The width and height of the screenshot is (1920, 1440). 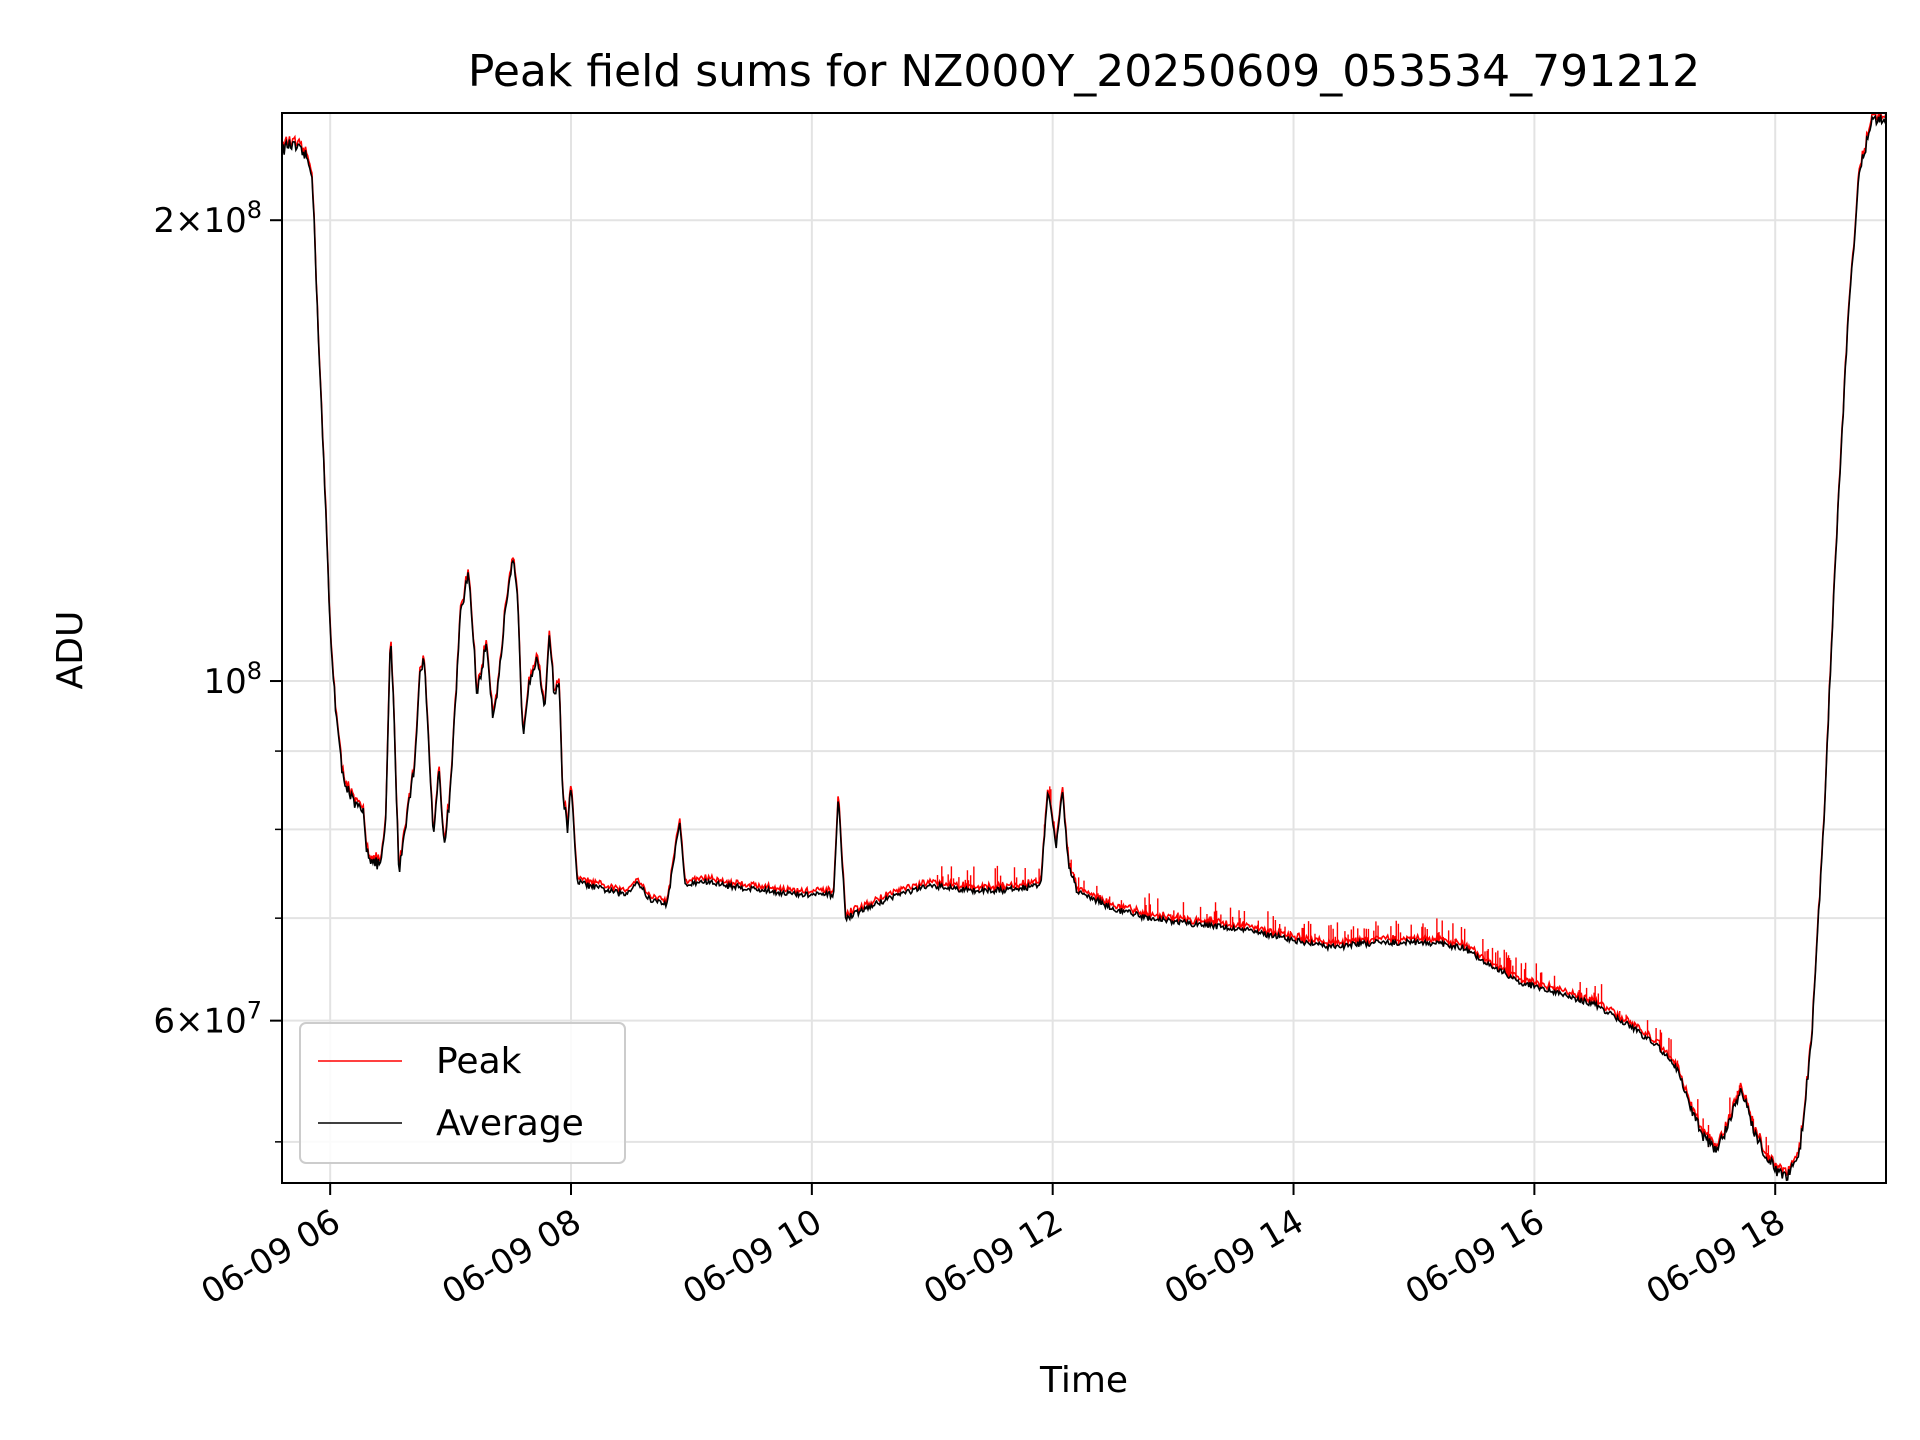 What do you see at coordinates (1234, 1257) in the screenshot?
I see `x-tick-label: 06-09 14` at bounding box center [1234, 1257].